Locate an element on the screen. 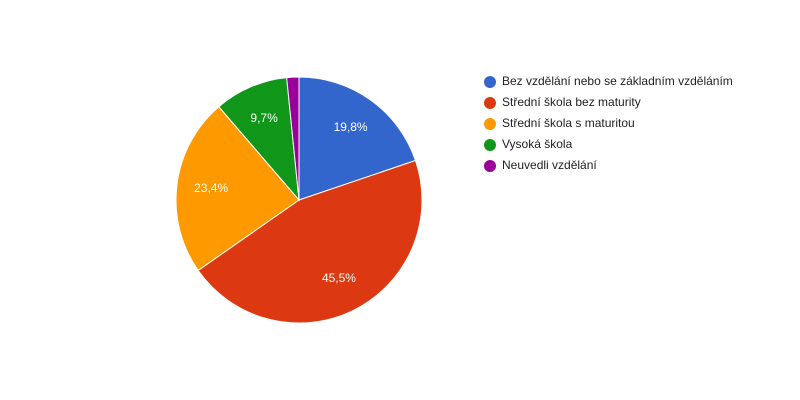 Image resolution: width=800 pixels, height=400 pixels. slice-label: 19,8% is located at coordinates (351, 127).